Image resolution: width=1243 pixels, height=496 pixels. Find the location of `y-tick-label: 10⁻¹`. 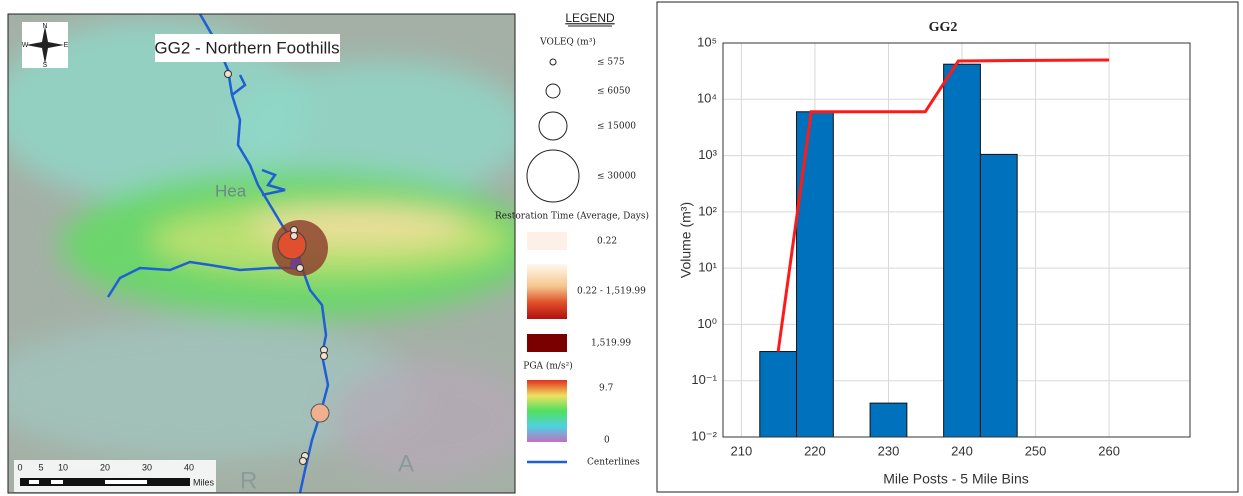

y-tick-label: 10⁻¹ is located at coordinates (704, 379).